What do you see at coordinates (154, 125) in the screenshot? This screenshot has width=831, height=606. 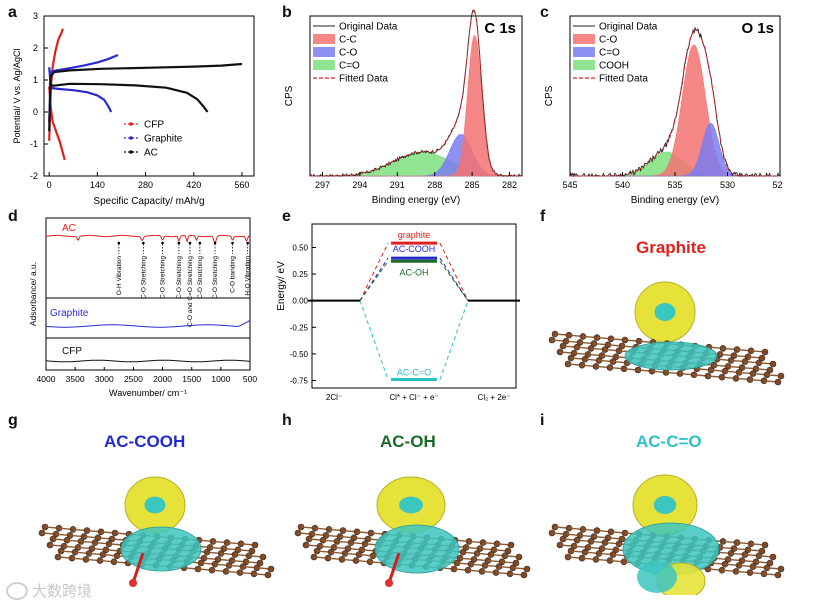 I see `legend-label-cfp: CFP` at bounding box center [154, 125].